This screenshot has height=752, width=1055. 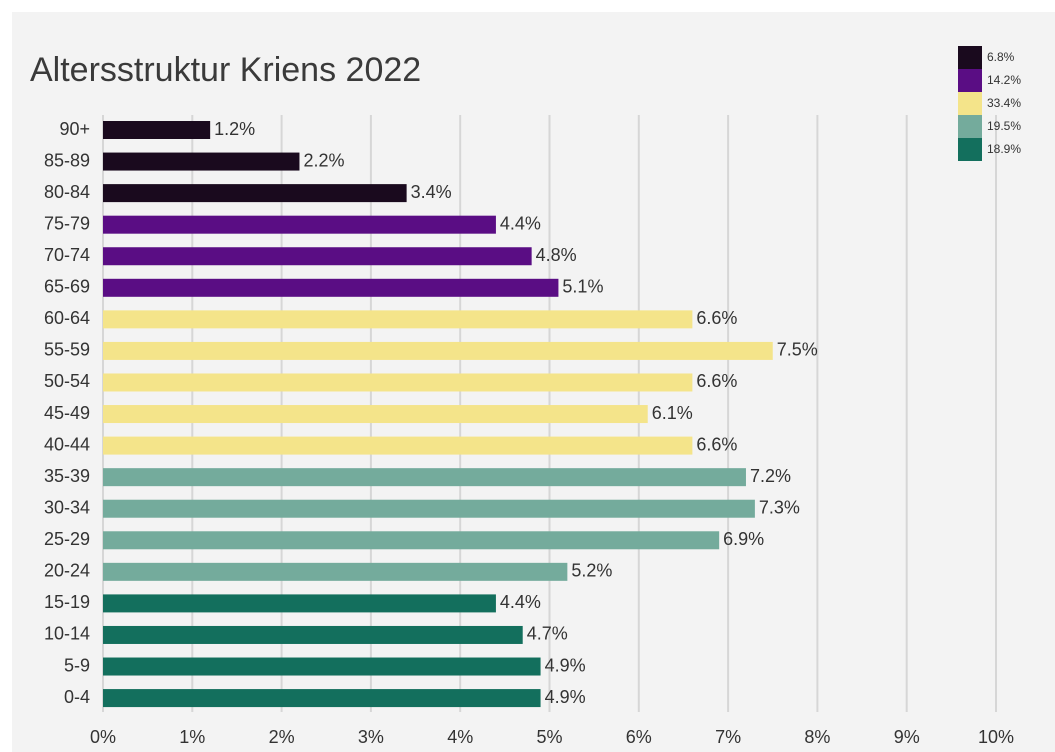 I want to click on legend-label: 18.9%, so click(x=1004, y=149).